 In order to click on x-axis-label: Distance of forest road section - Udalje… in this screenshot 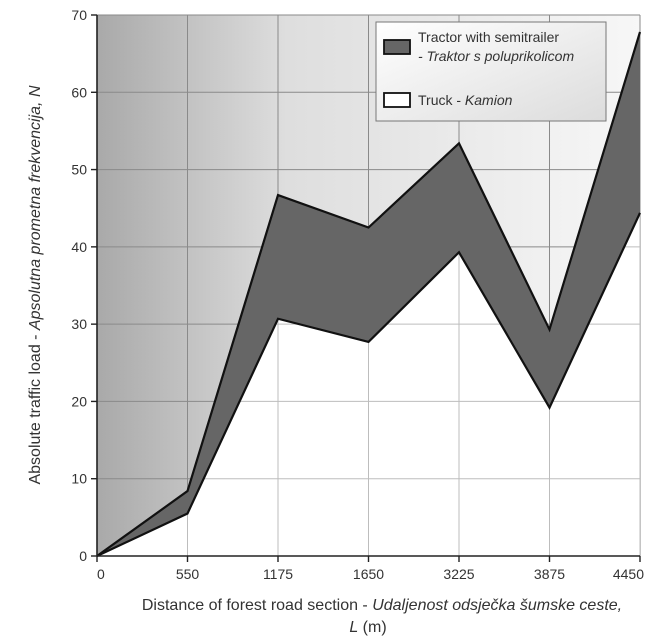, I will do `click(382, 605)`.